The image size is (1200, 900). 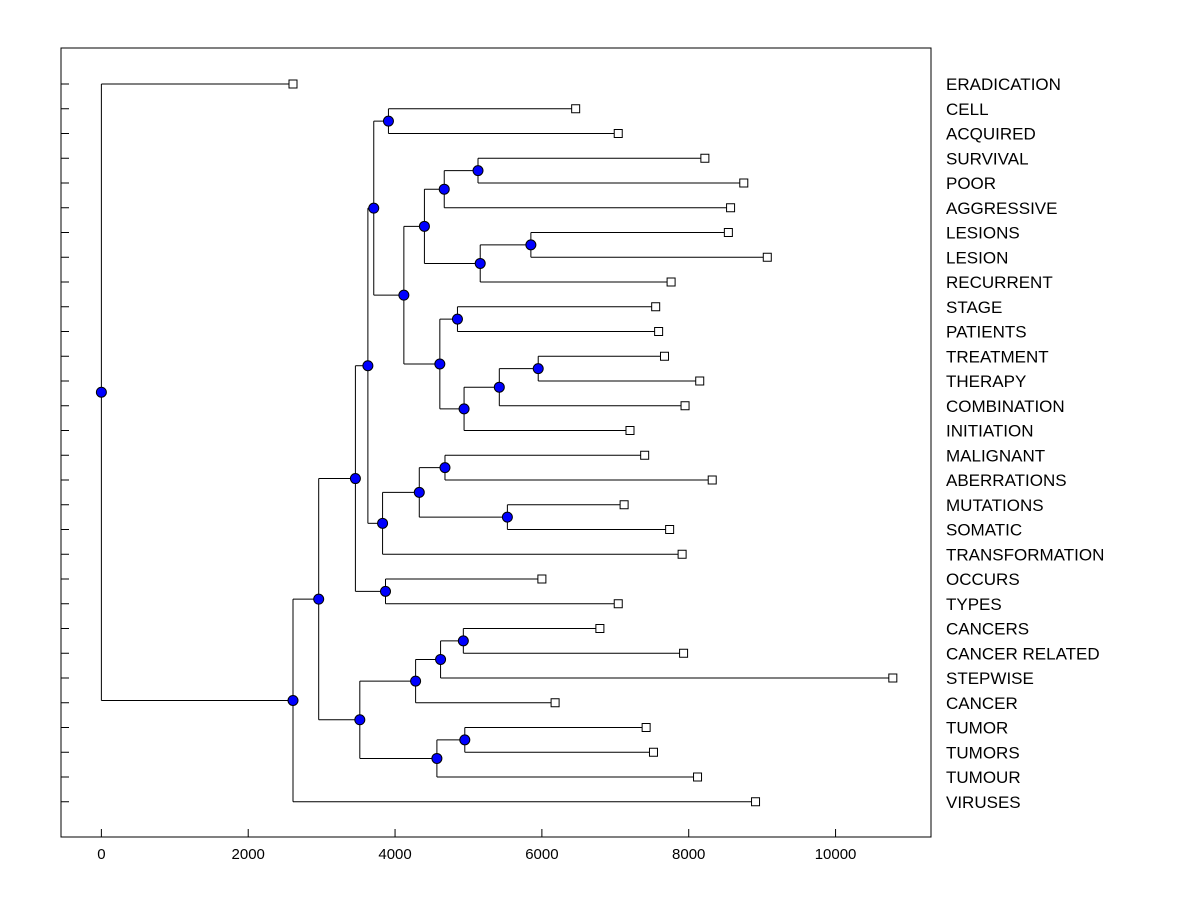 I want to click on leaf-label: INITIATION, so click(x=990, y=431).